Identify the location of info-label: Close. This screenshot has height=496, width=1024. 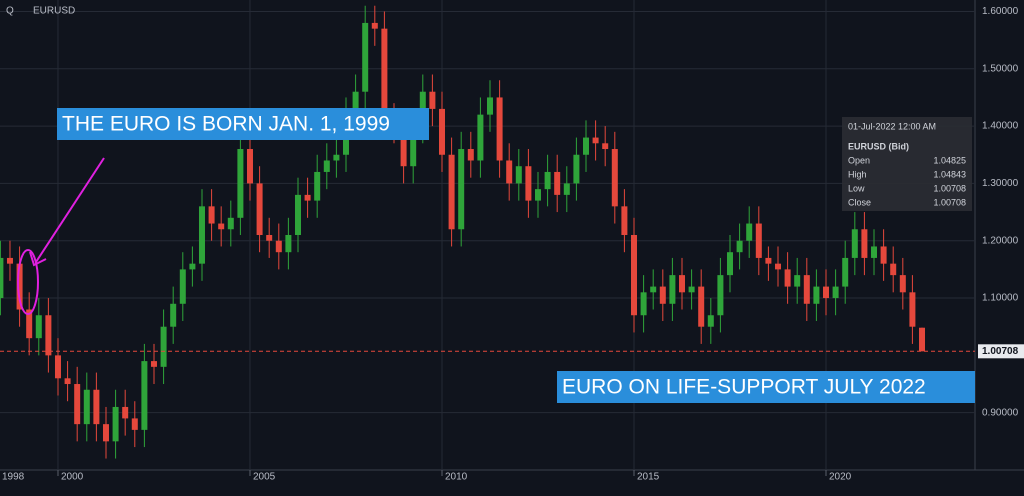
(859, 202).